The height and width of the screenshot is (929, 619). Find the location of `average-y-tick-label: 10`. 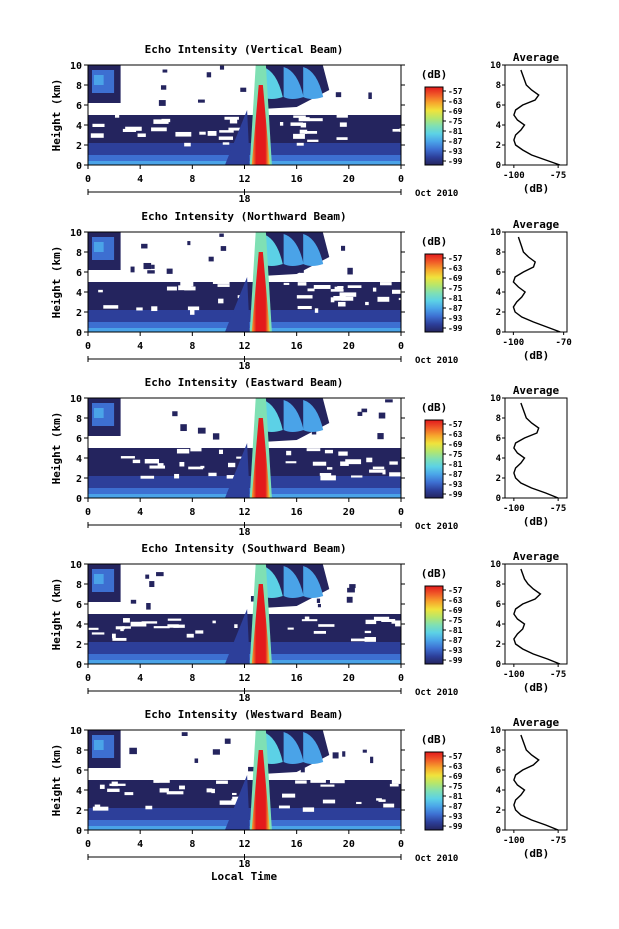

average-y-tick-label: 10 is located at coordinates (495, 399).